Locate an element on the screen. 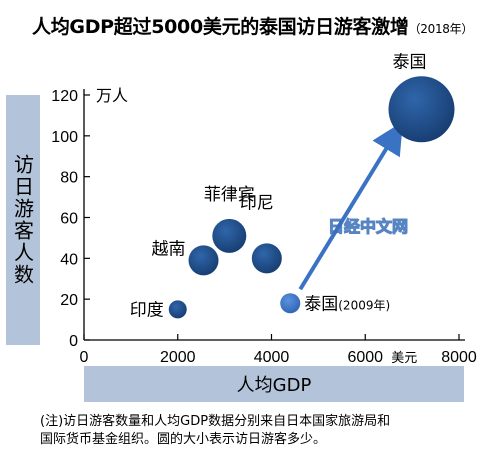 Image resolution: width=500 pixels, height=468 pixels. footnote-line-1: (注)访日游客数量和人均GDP数据分别来自日本国家旅游局和 is located at coordinates (215, 421).